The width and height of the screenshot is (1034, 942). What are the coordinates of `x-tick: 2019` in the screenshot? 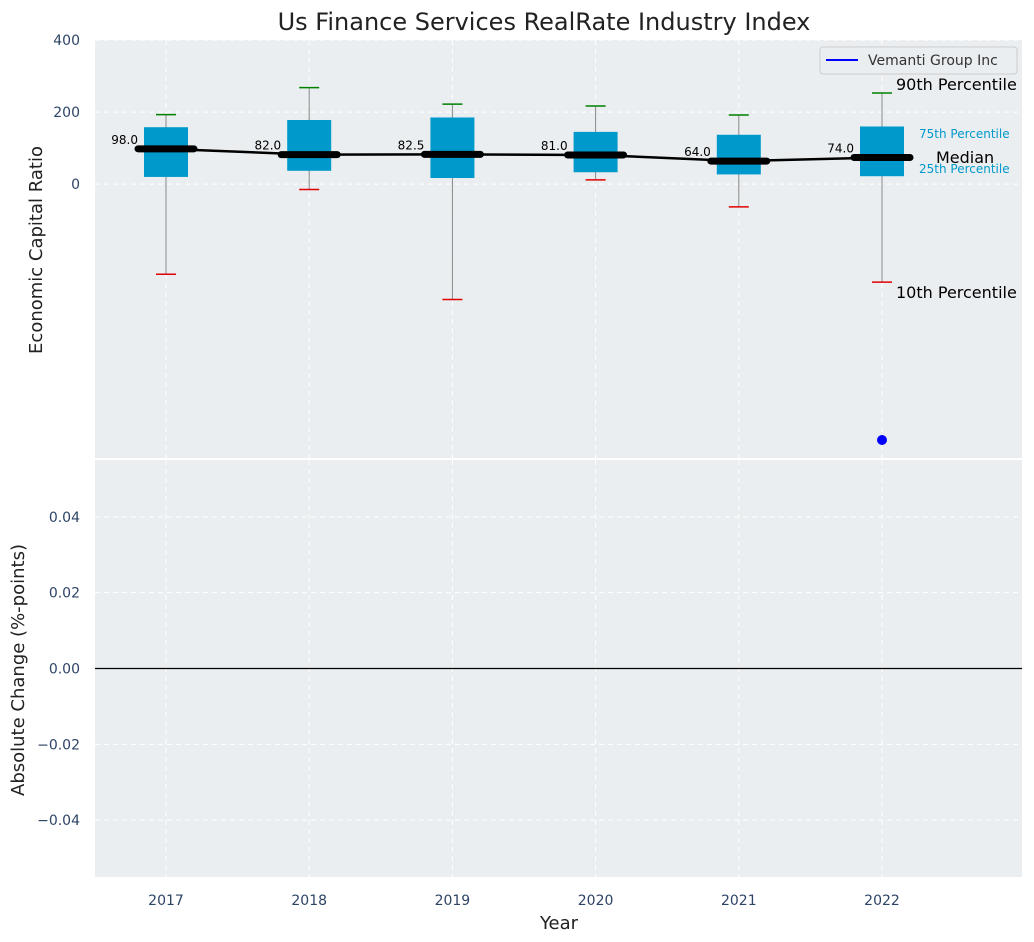 It's located at (453, 901).